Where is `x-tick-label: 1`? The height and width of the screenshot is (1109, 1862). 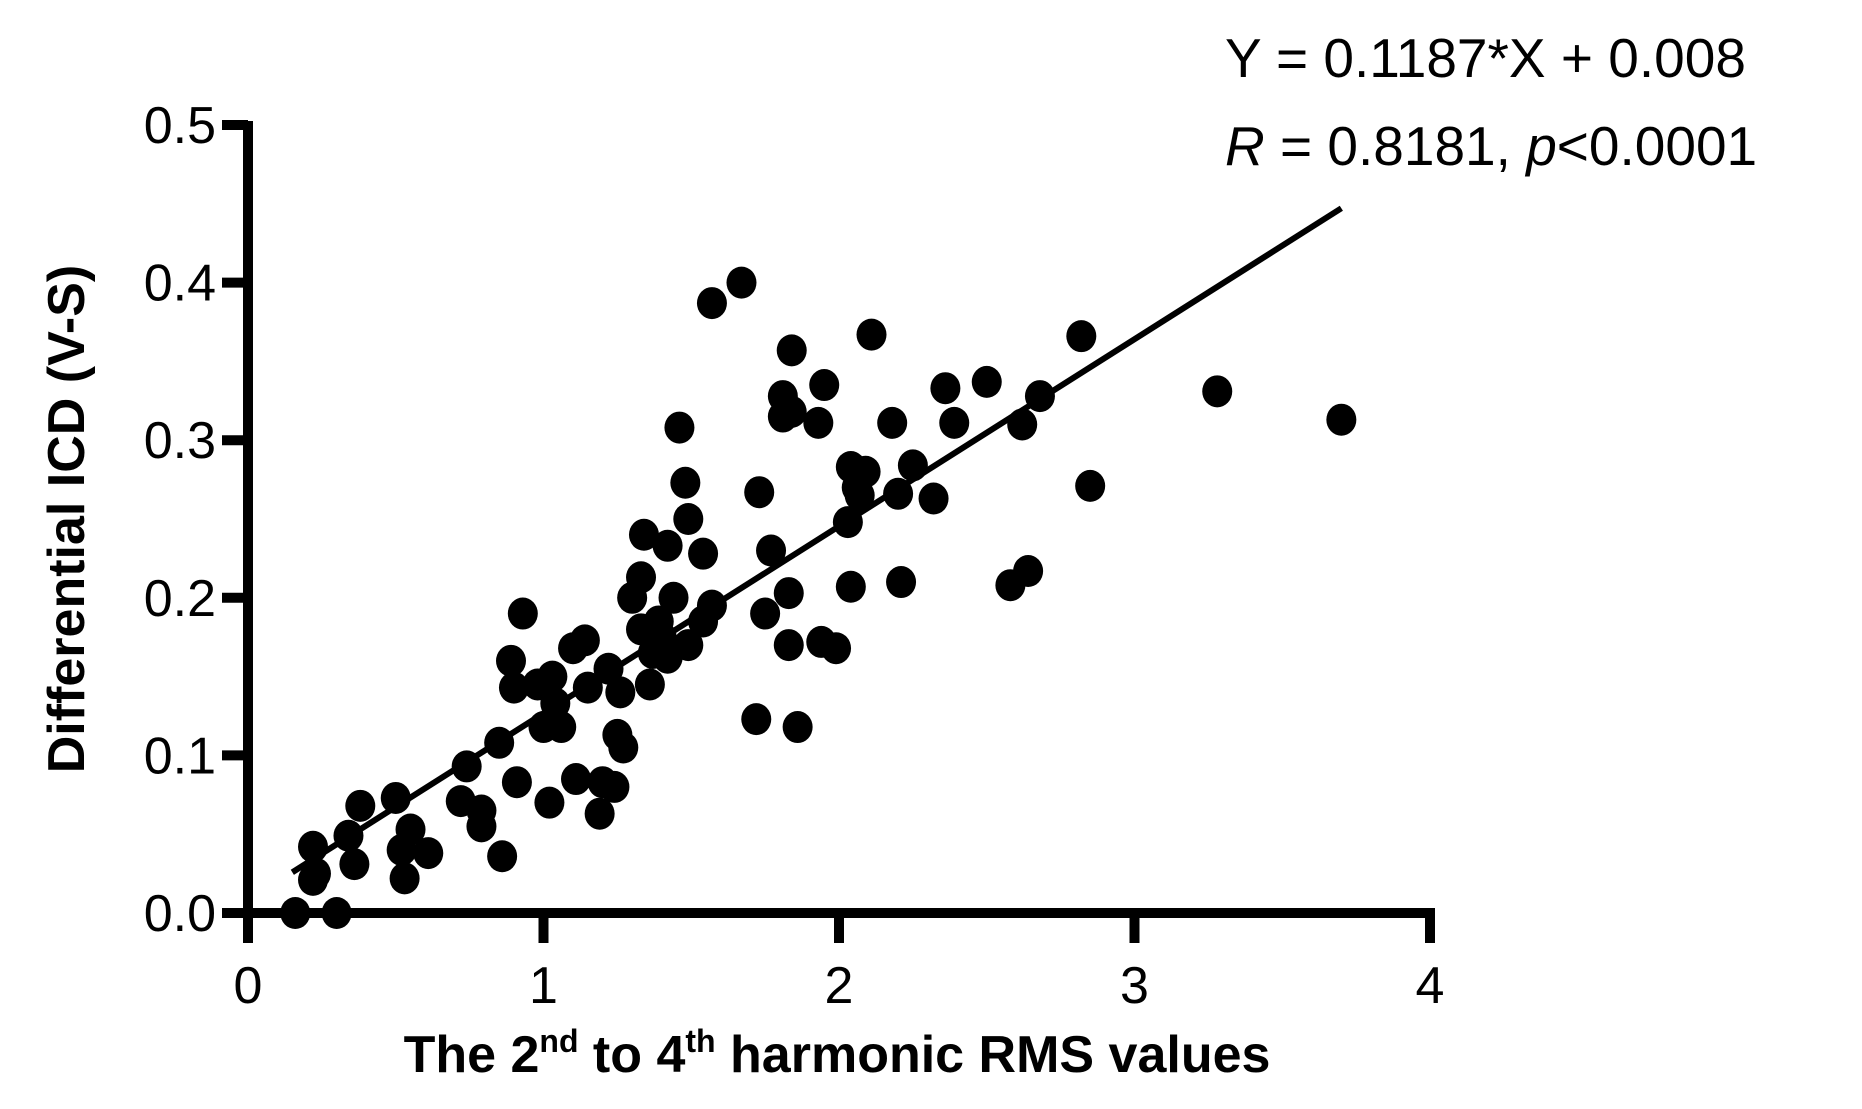
x-tick-label: 1 is located at coordinates (543, 986).